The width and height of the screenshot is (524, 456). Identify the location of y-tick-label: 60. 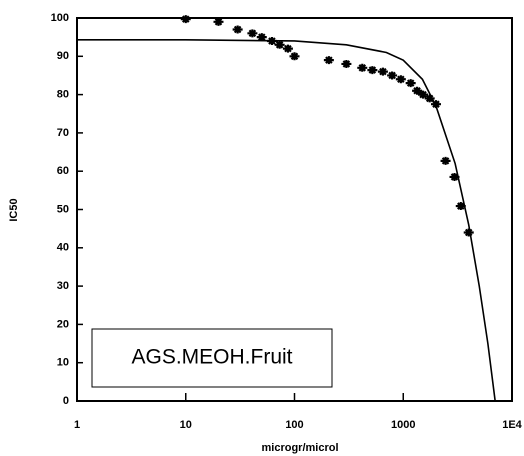
(63, 171).